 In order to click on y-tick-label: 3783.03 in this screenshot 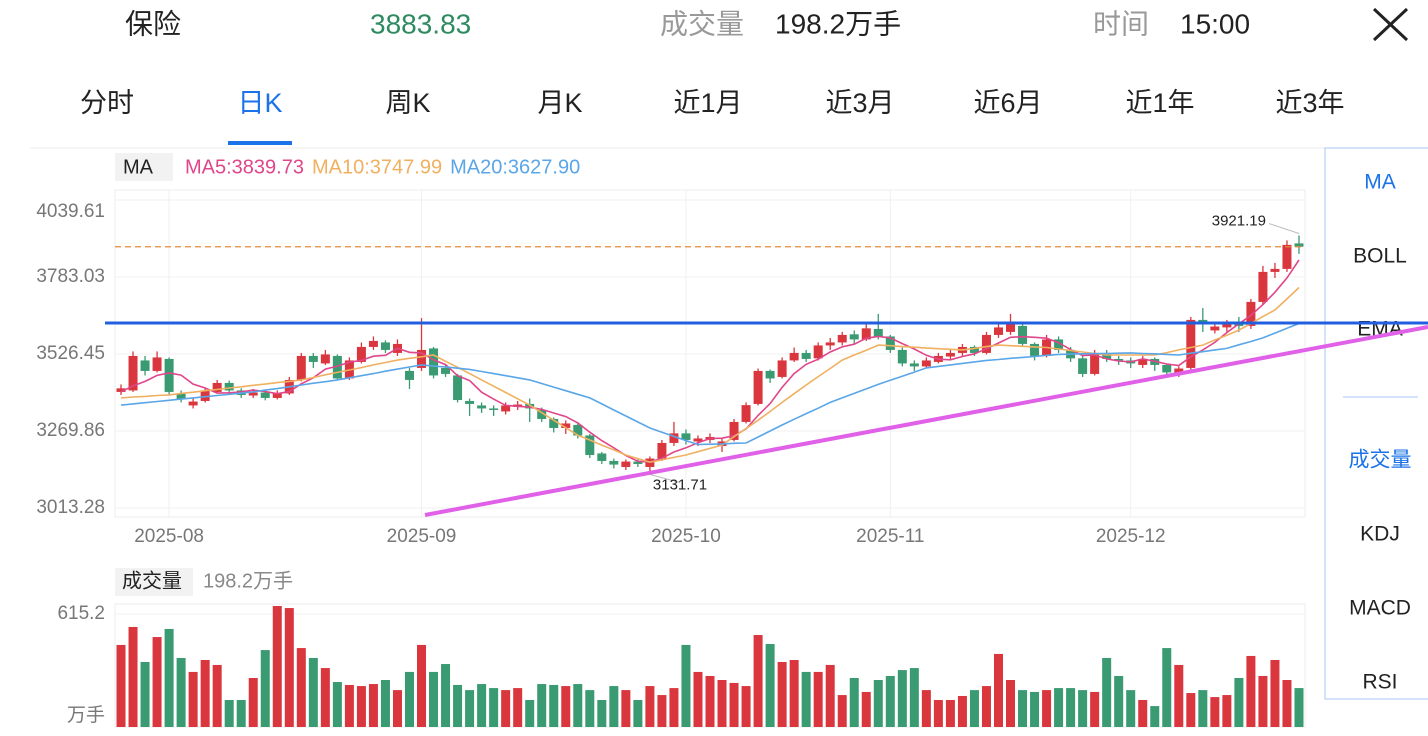, I will do `click(70, 276)`.